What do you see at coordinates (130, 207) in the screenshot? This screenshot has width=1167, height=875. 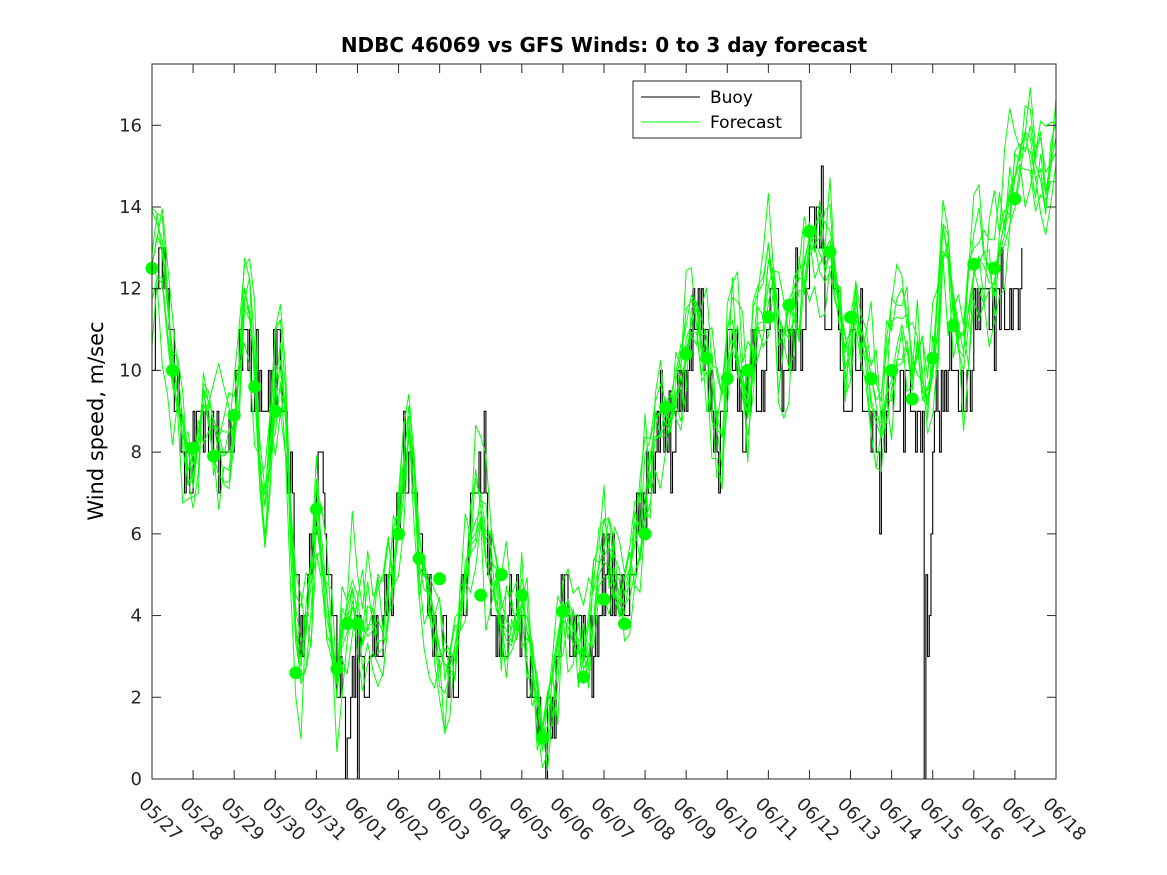 I see `y-tick-label: 14` at bounding box center [130, 207].